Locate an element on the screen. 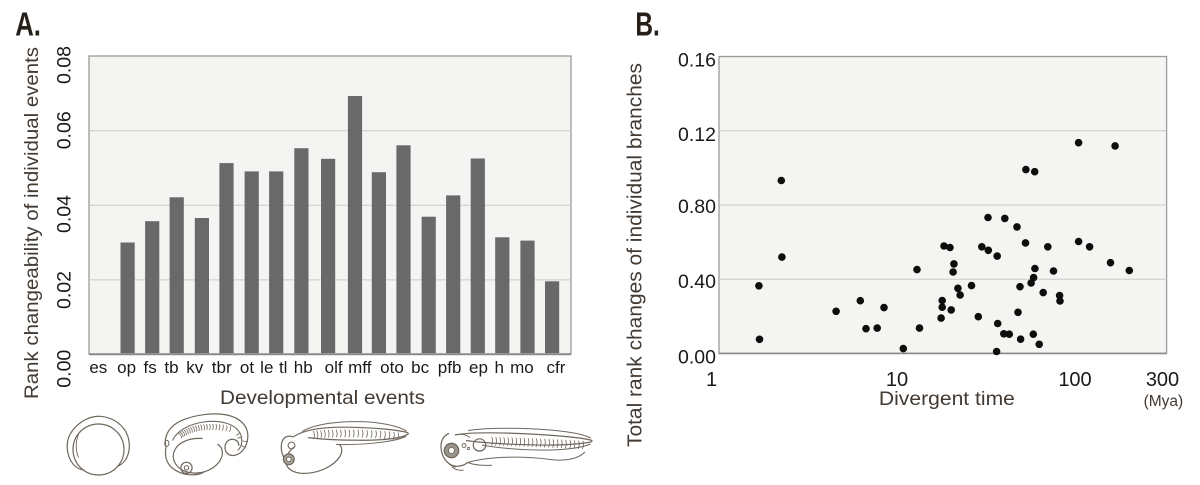 The width and height of the screenshot is (1200, 485). svg-text: bc is located at coordinates (420, 367).